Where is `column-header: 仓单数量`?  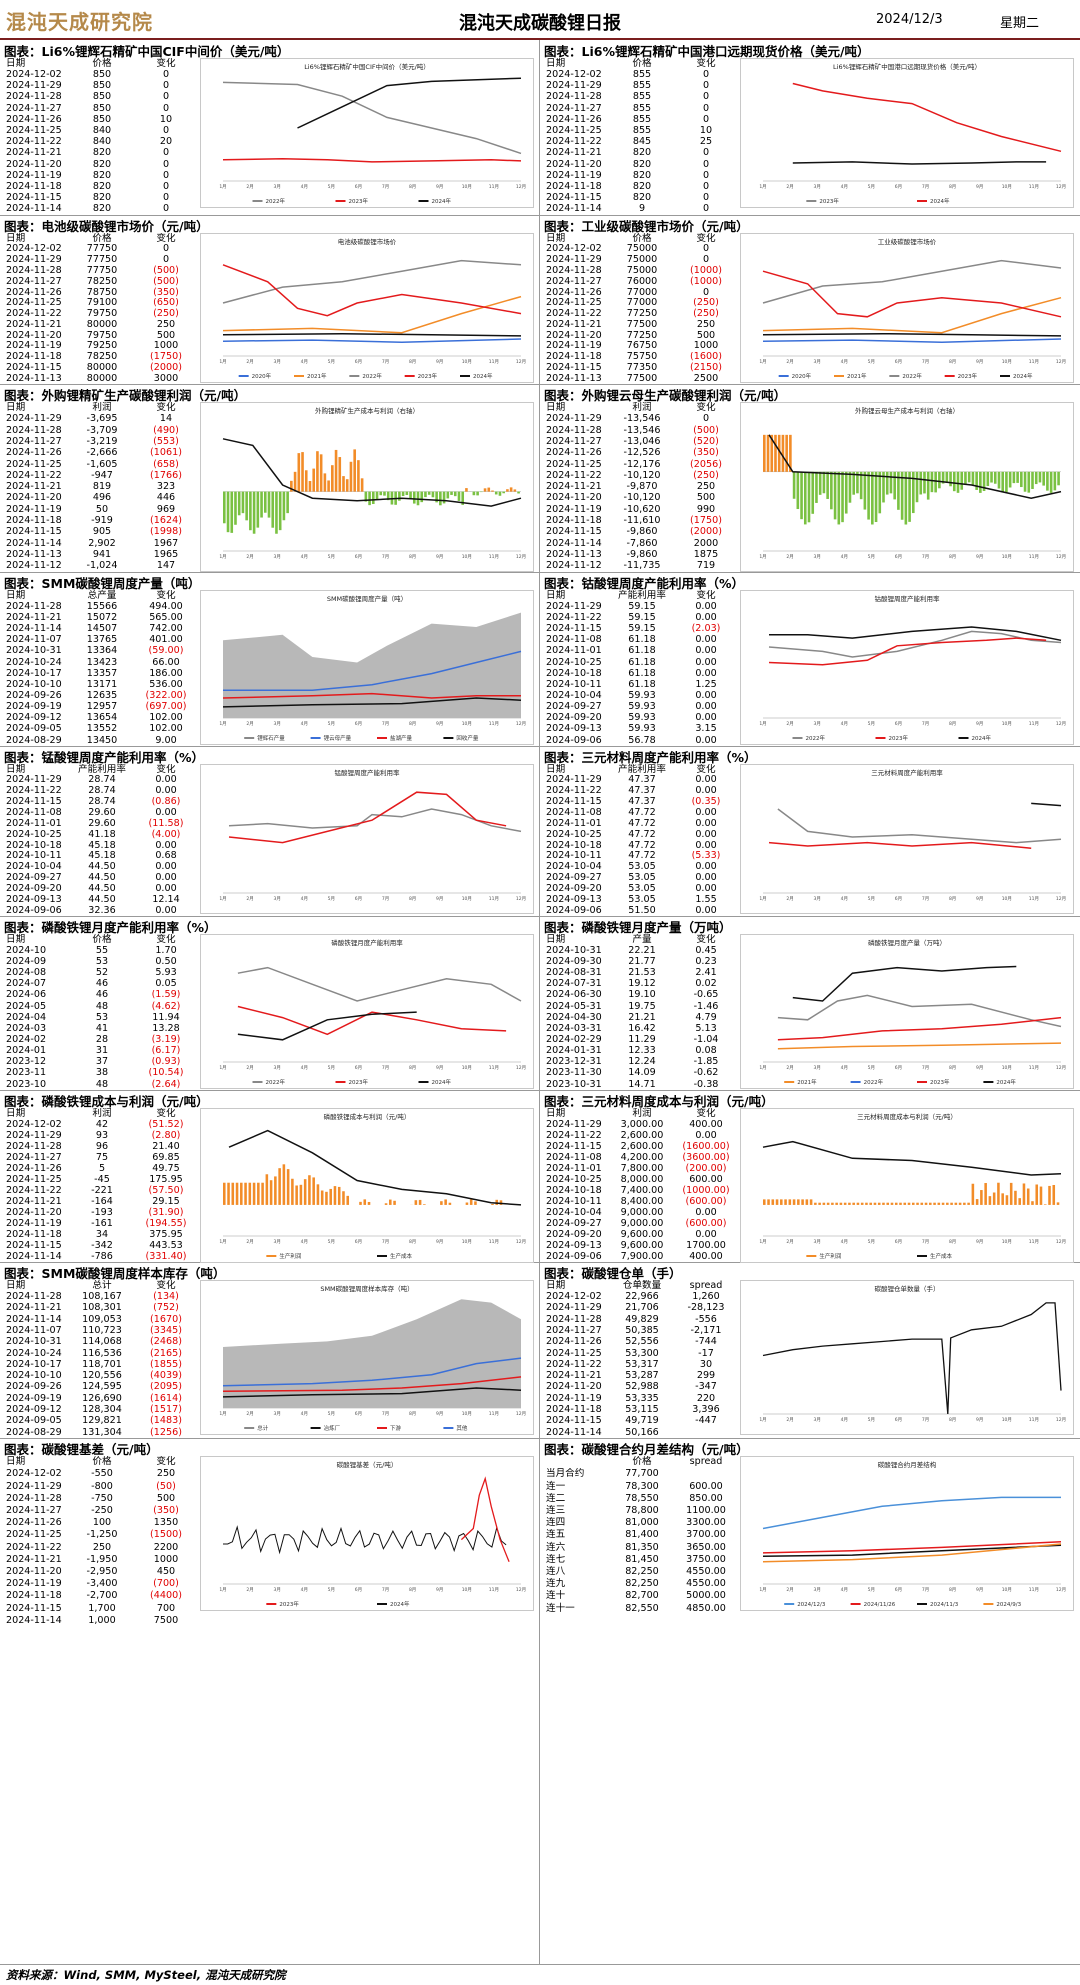
column-header: 仓单数量 is located at coordinates (642, 1285).